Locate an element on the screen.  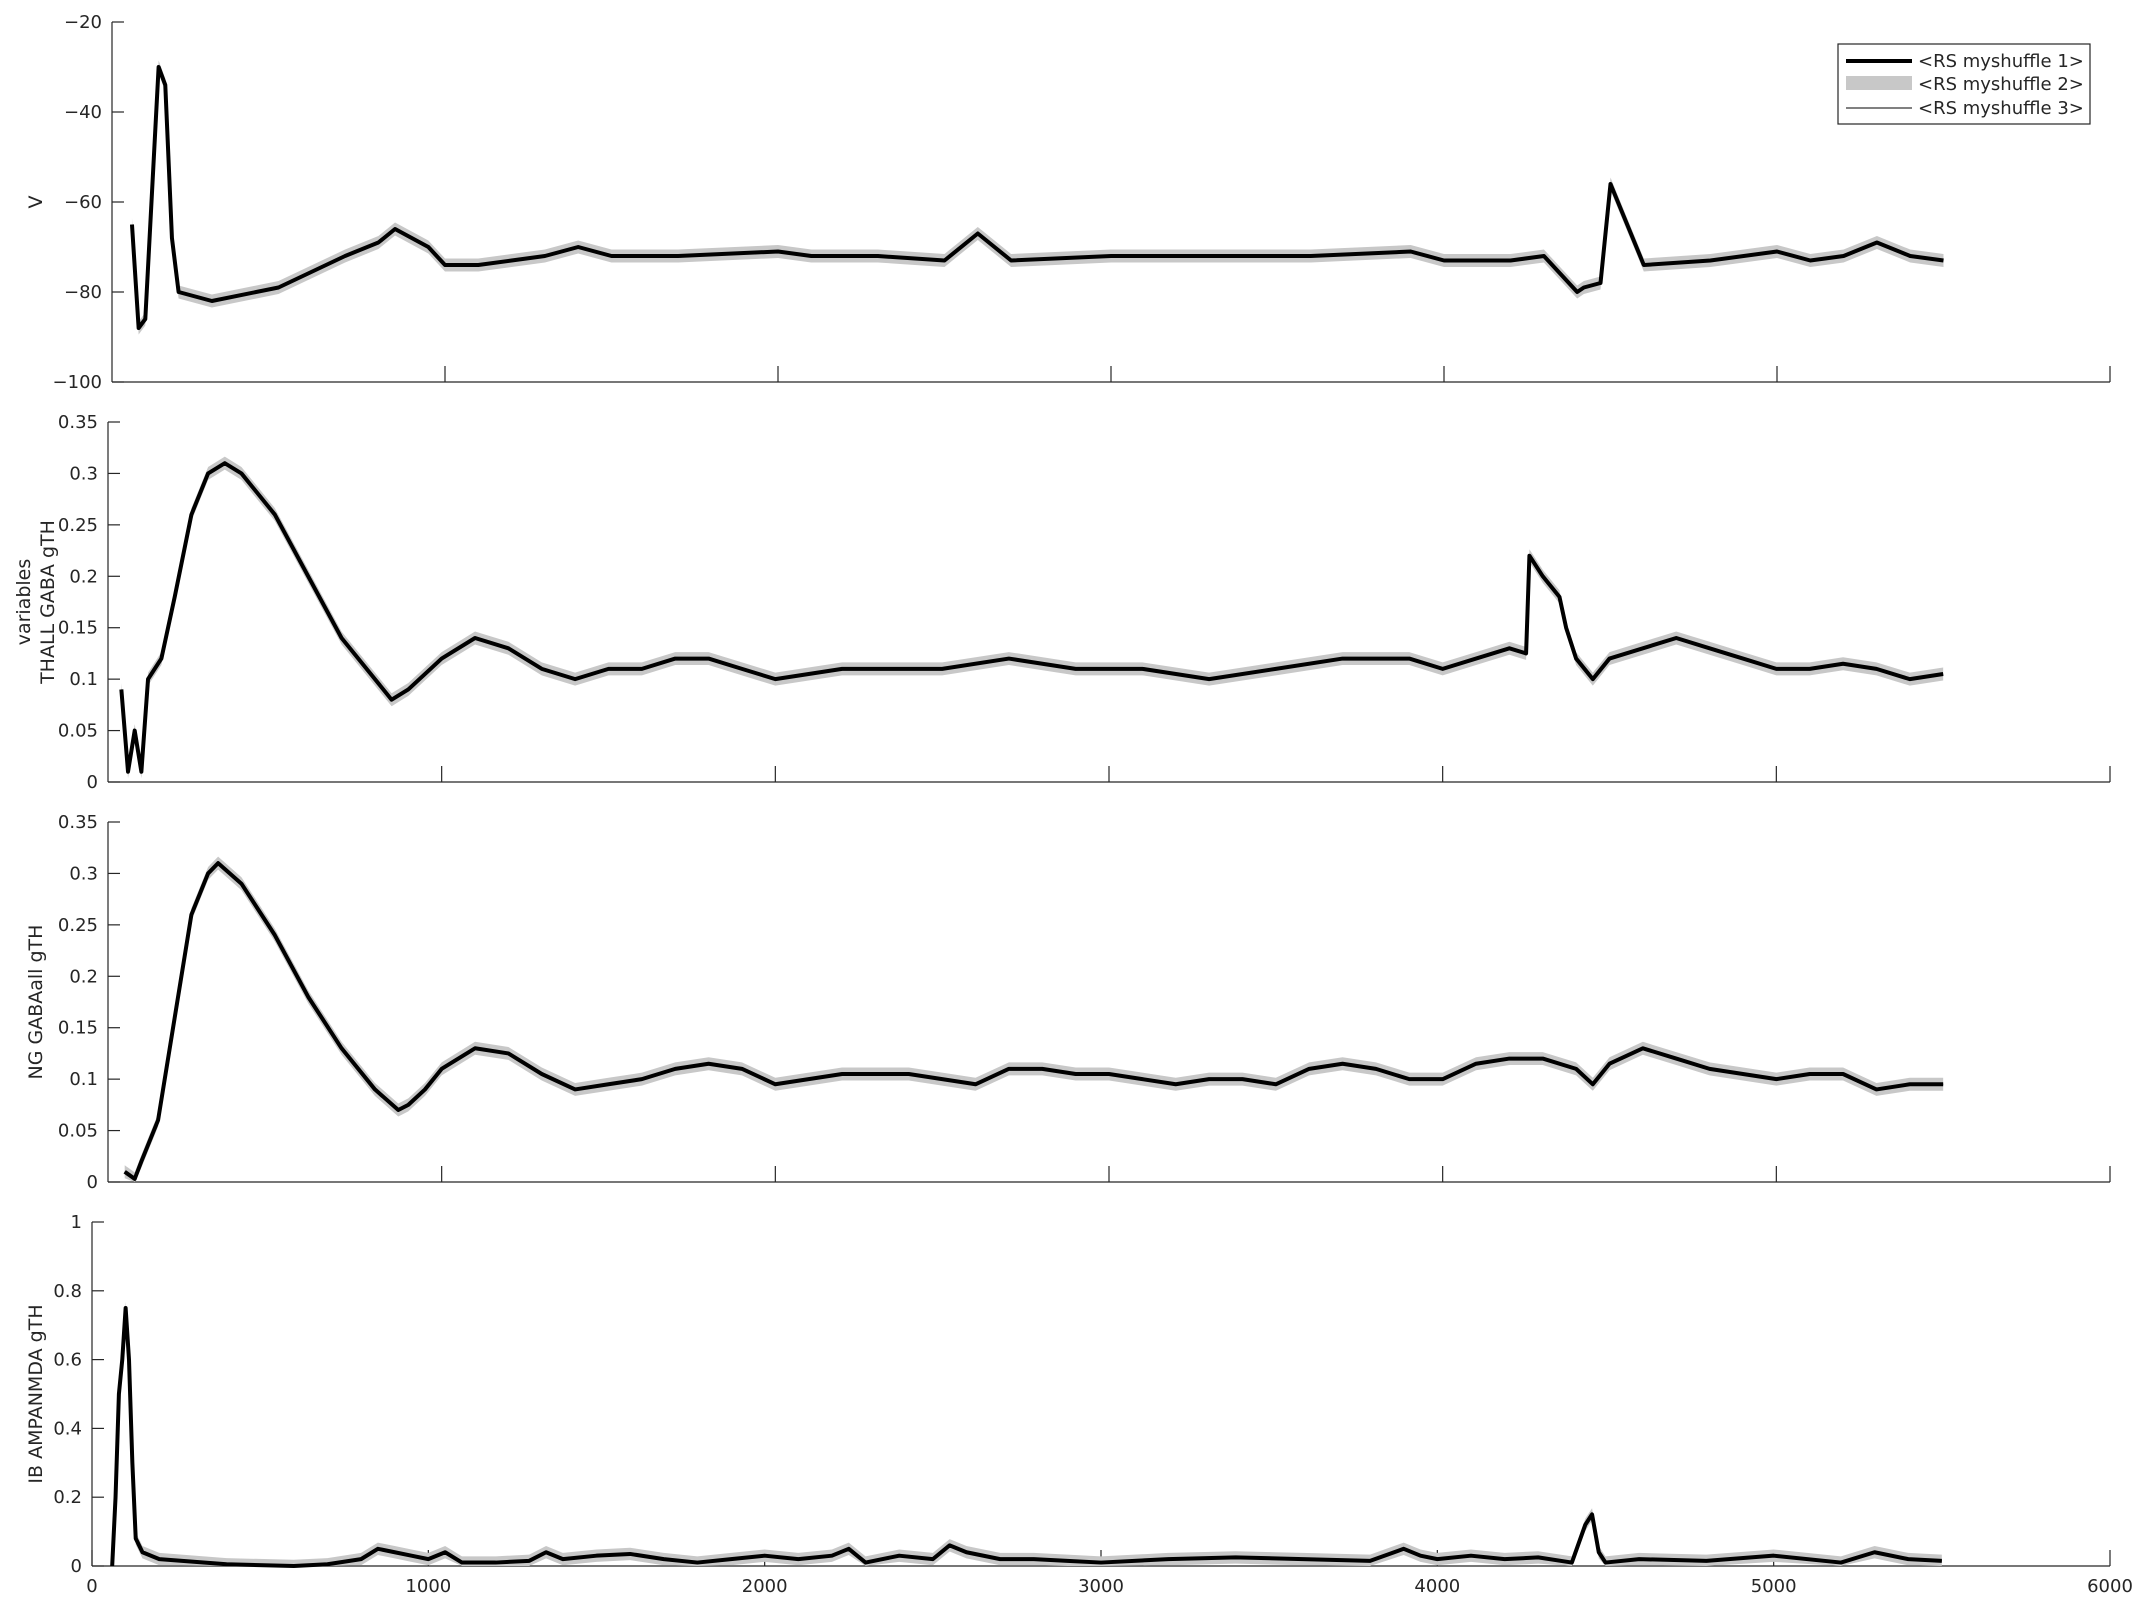
y-tick-label: −20 is located at coordinates (83, 22).